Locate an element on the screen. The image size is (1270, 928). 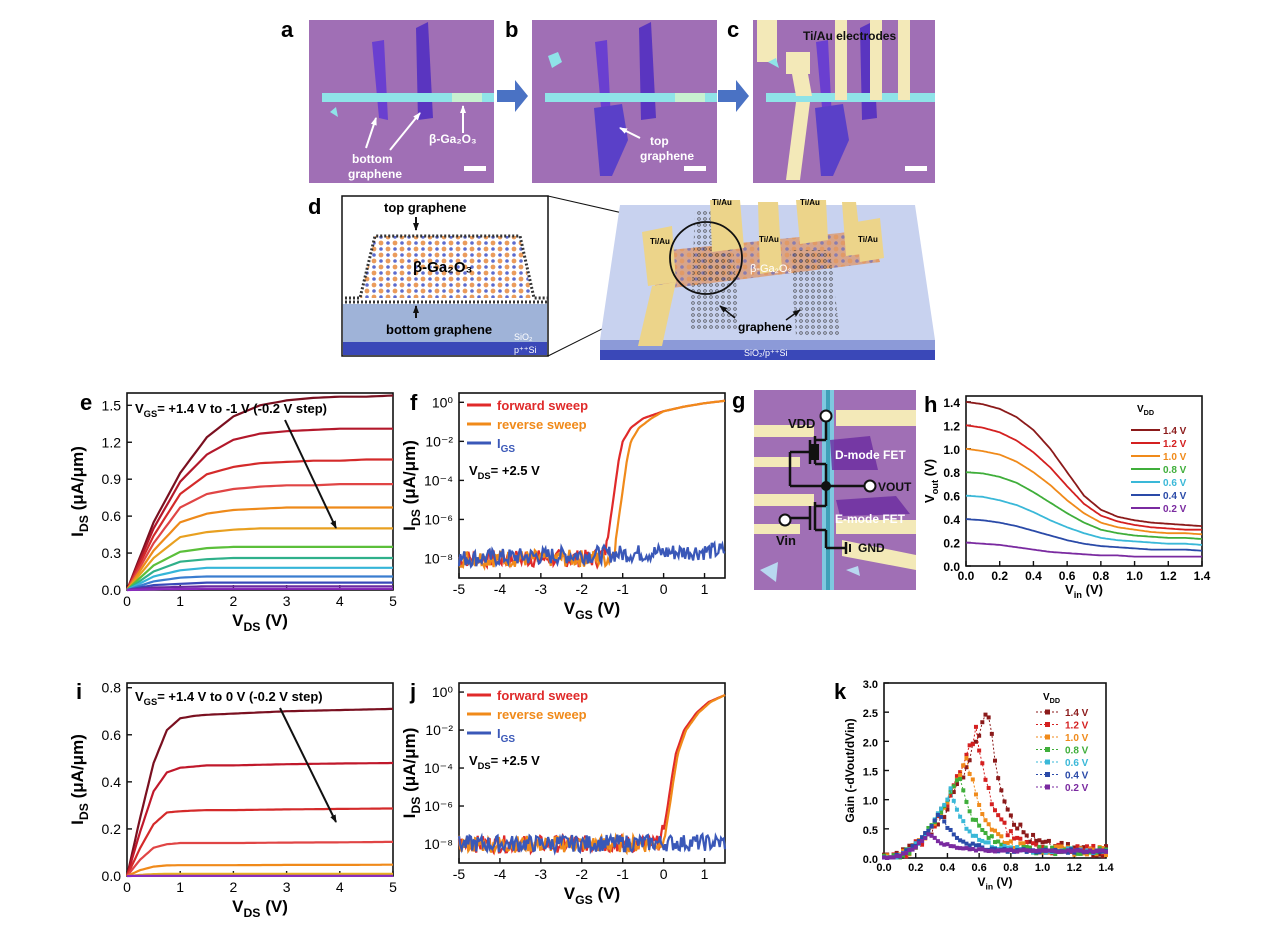
legend-label-h-3: 0.8 V is located at coordinates (1175, 470).